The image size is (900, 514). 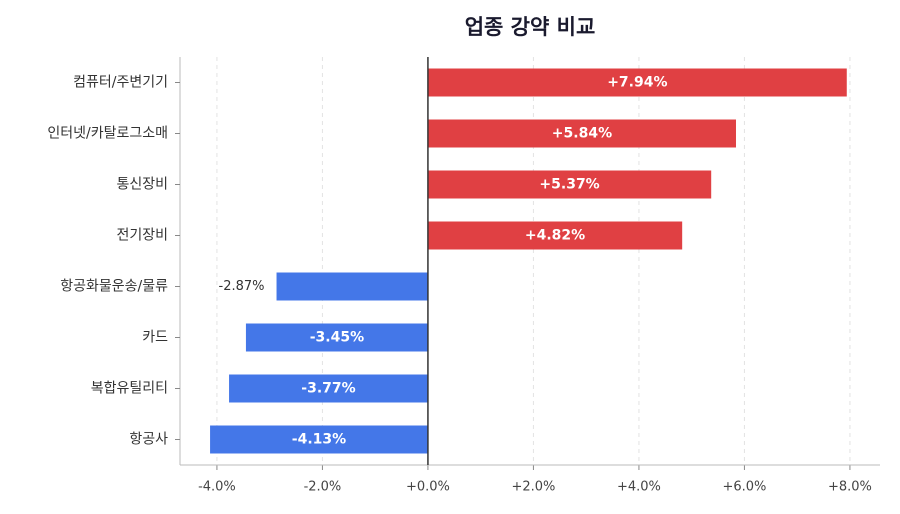 I want to click on x-tick-label: +6.0%, so click(x=744, y=487).